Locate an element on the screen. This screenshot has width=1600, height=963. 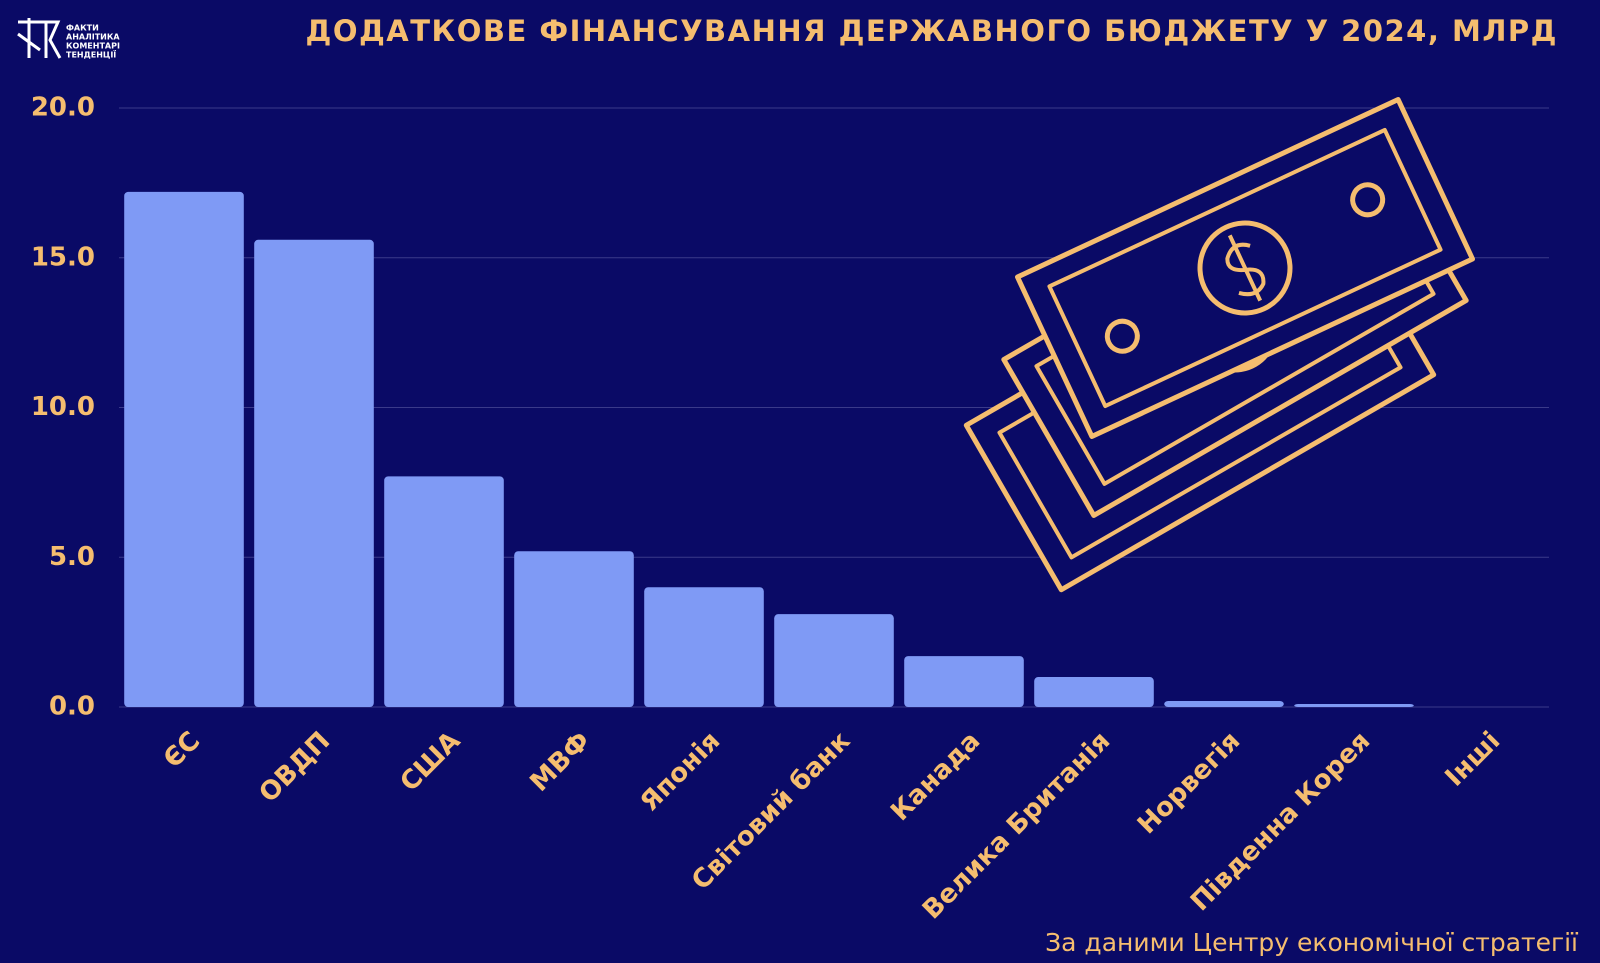
x-tick-label: Норвегія is located at coordinates (1189, 783).